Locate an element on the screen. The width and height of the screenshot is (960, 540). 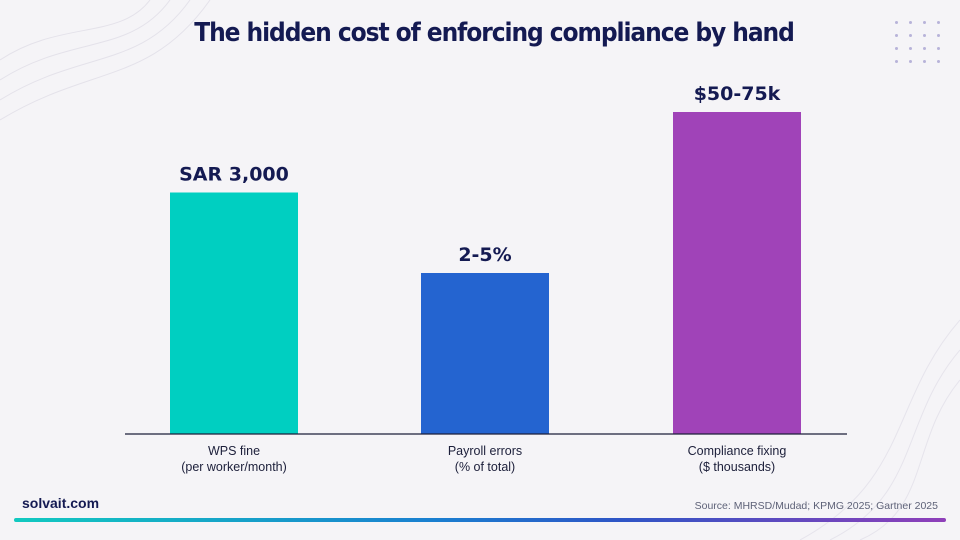
category-label-3-line-1: Compliance fixing is located at coordinates (737, 451).